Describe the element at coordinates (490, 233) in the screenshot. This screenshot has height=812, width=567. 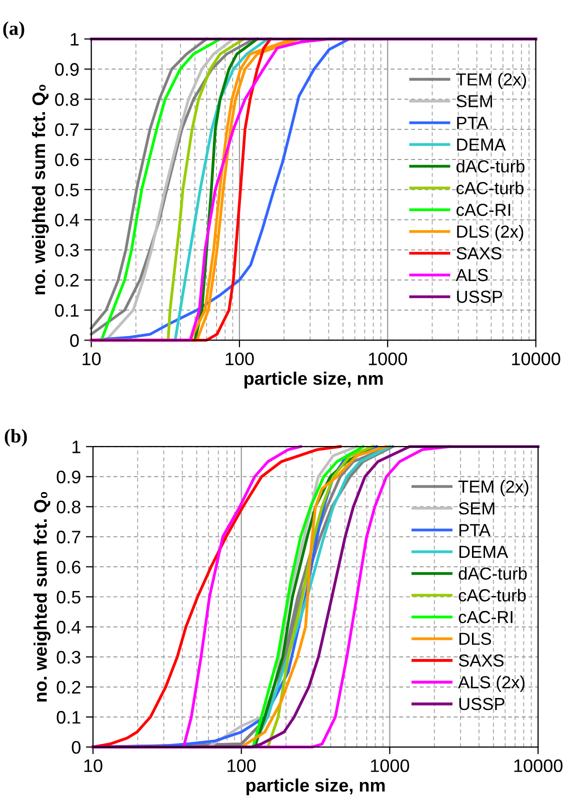
I see `legend-label: DLS (2x)` at that location.